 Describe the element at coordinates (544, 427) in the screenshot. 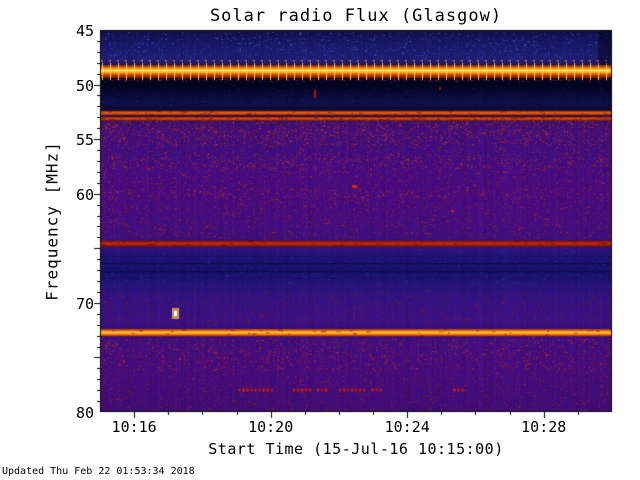

I see `x-tick-label: 10:28` at that location.